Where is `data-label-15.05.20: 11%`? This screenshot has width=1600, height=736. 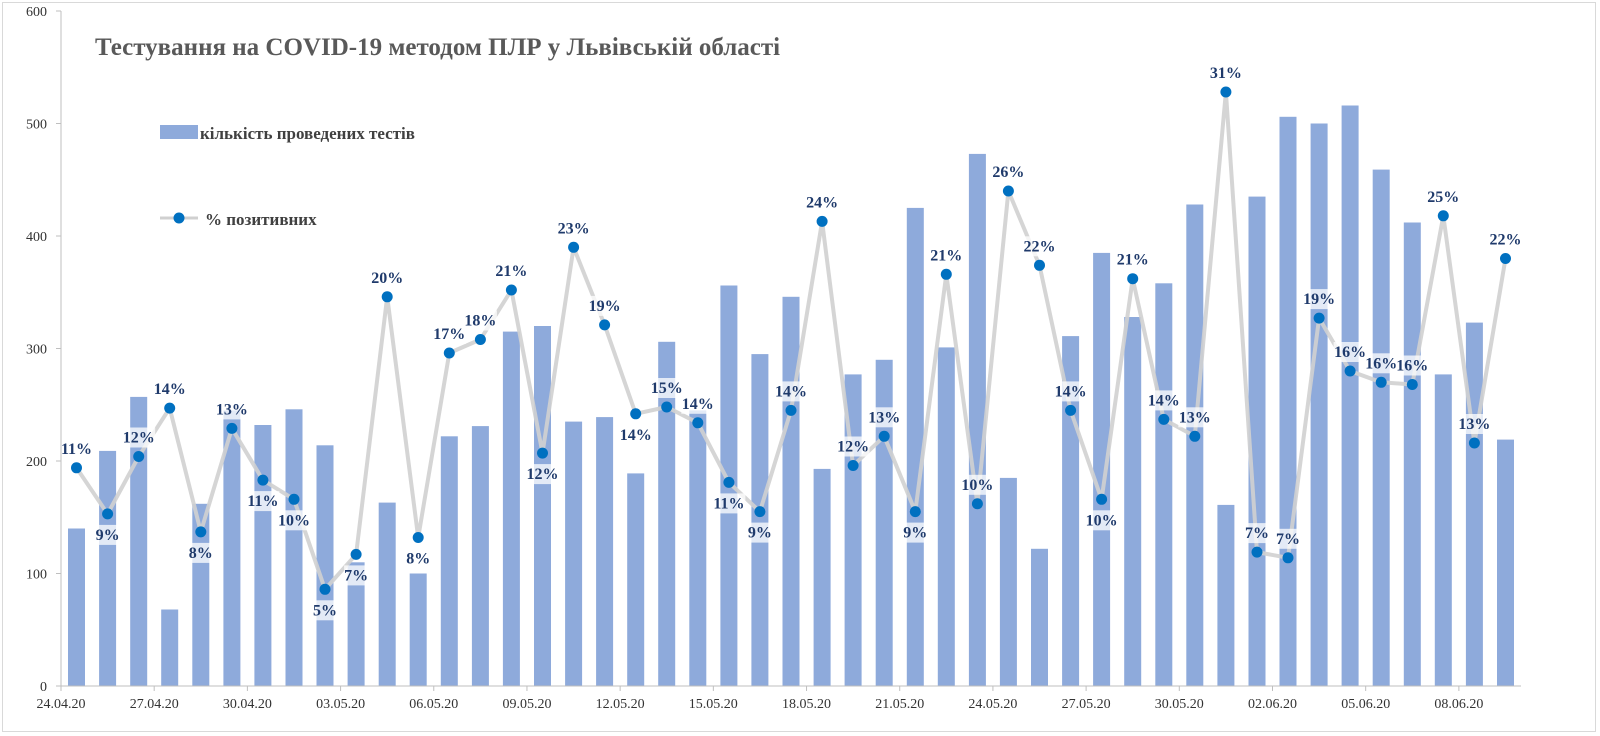
data-label-15.05.20: 11% is located at coordinates (728, 503).